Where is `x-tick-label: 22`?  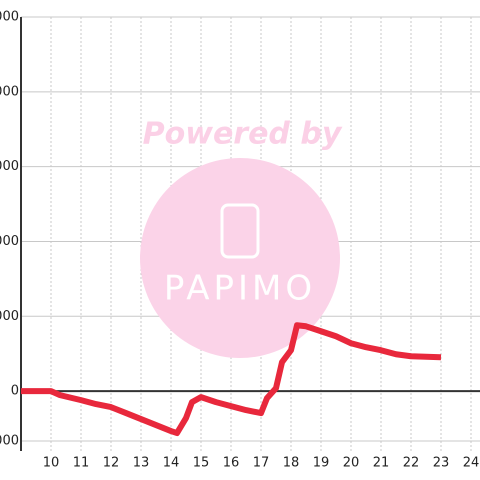
x-tick-label: 22 is located at coordinates (411, 463).